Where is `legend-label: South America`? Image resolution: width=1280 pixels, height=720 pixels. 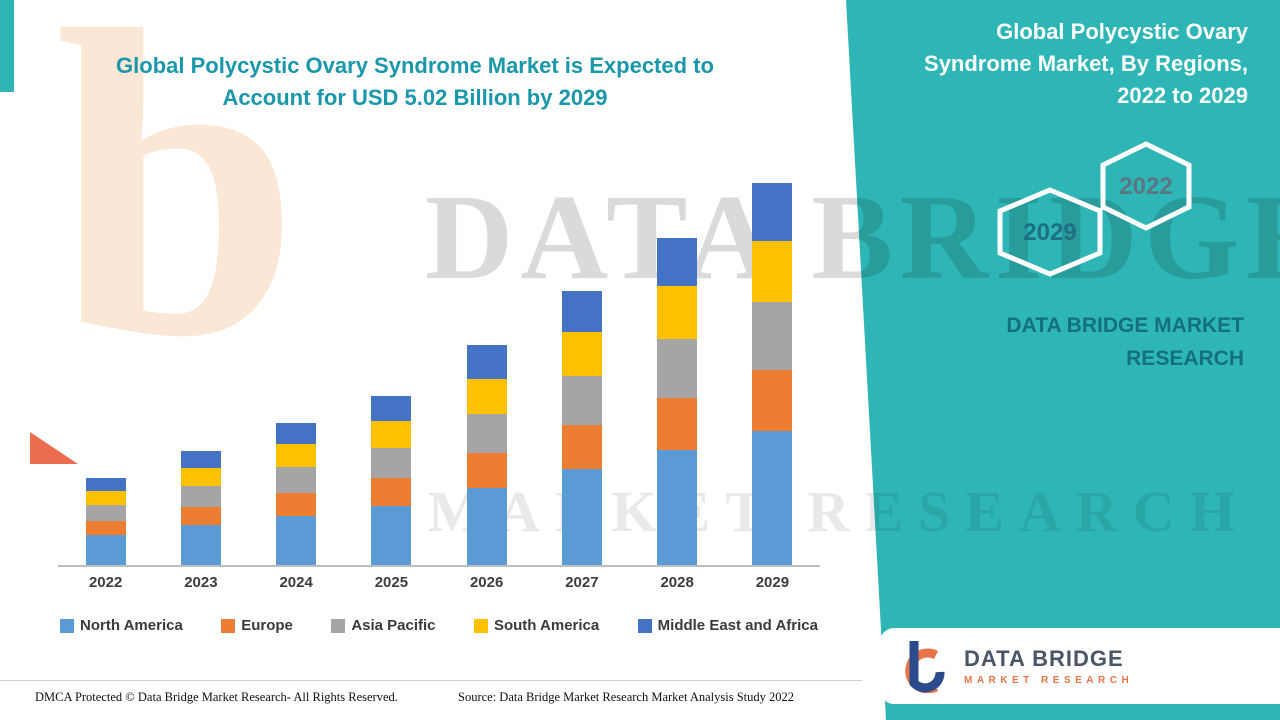
legend-label: South America is located at coordinates (546, 625).